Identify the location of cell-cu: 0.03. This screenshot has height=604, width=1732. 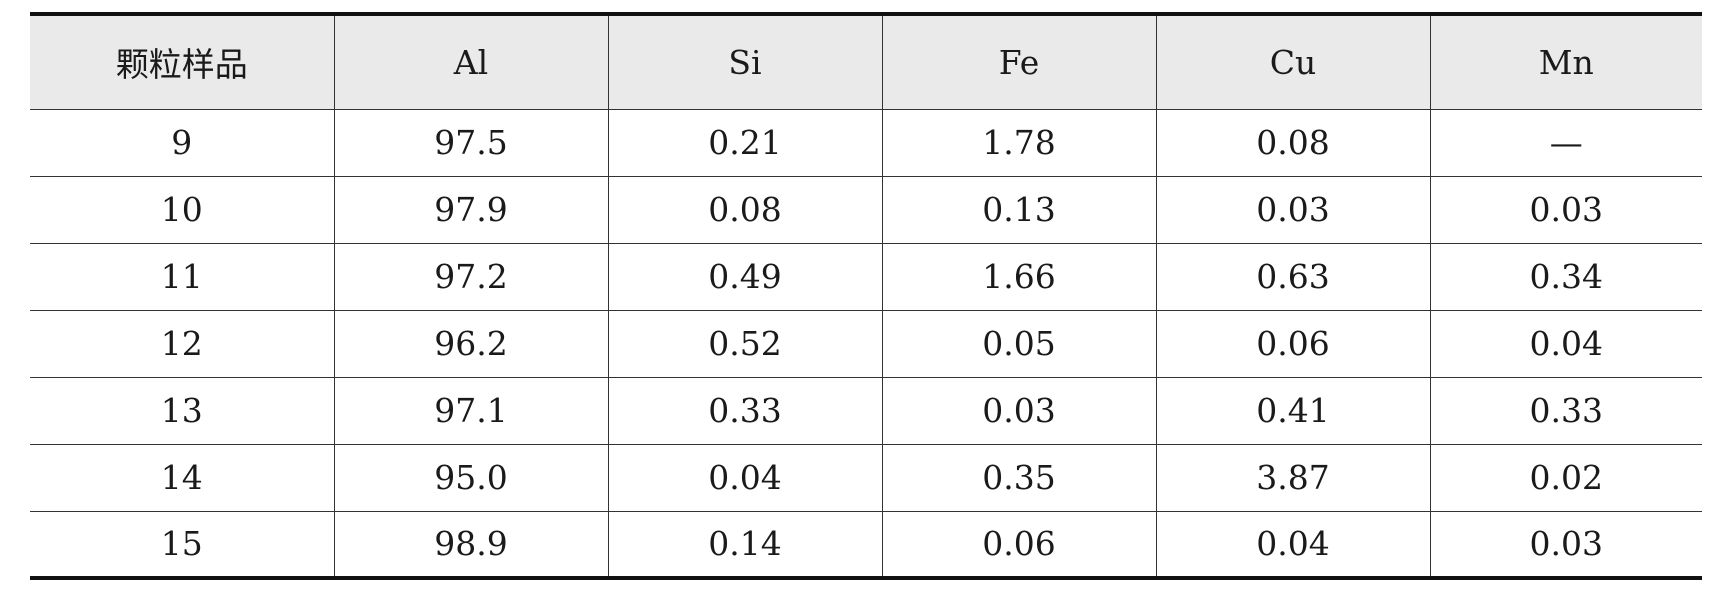
(1292, 209).